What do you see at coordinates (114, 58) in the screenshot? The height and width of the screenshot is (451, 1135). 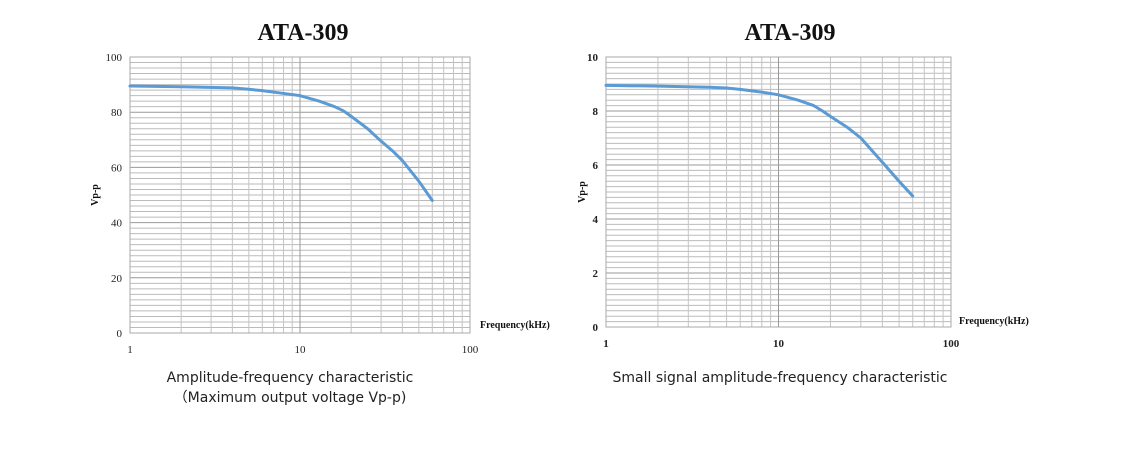 I see `y-tick-label: 100` at bounding box center [114, 58].